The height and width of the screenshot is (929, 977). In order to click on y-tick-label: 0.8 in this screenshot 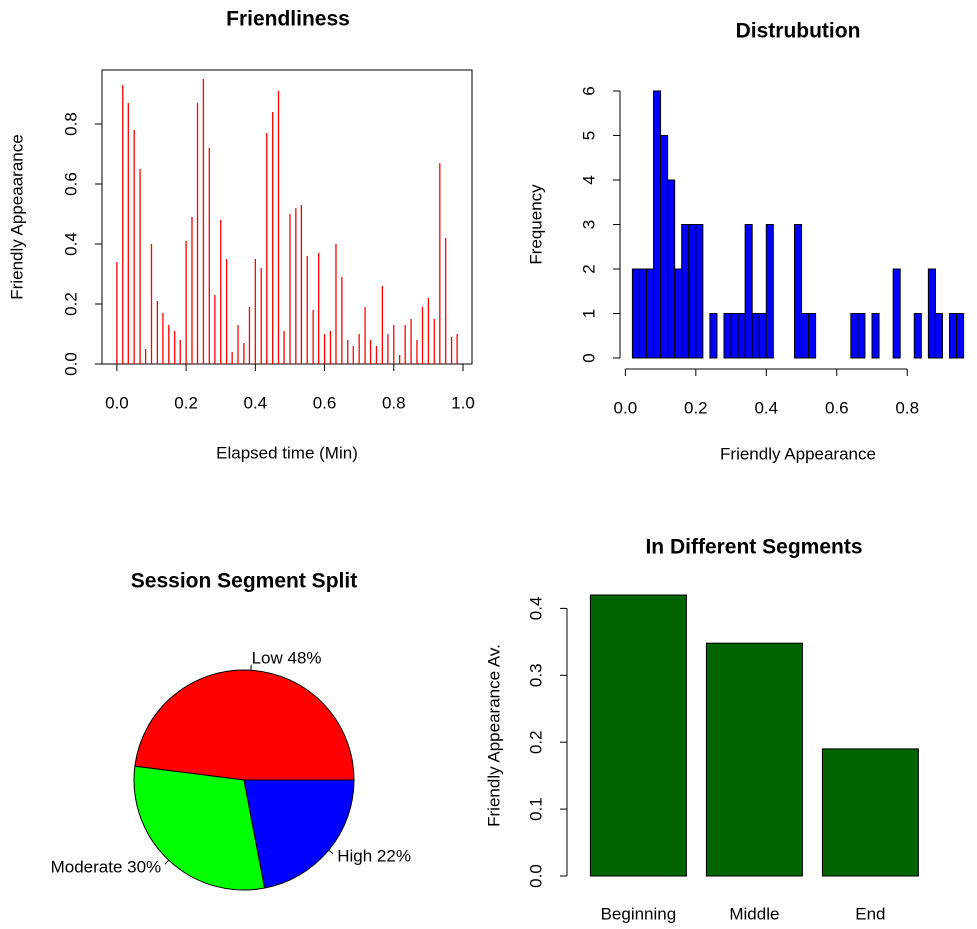, I will do `click(70, 124)`.